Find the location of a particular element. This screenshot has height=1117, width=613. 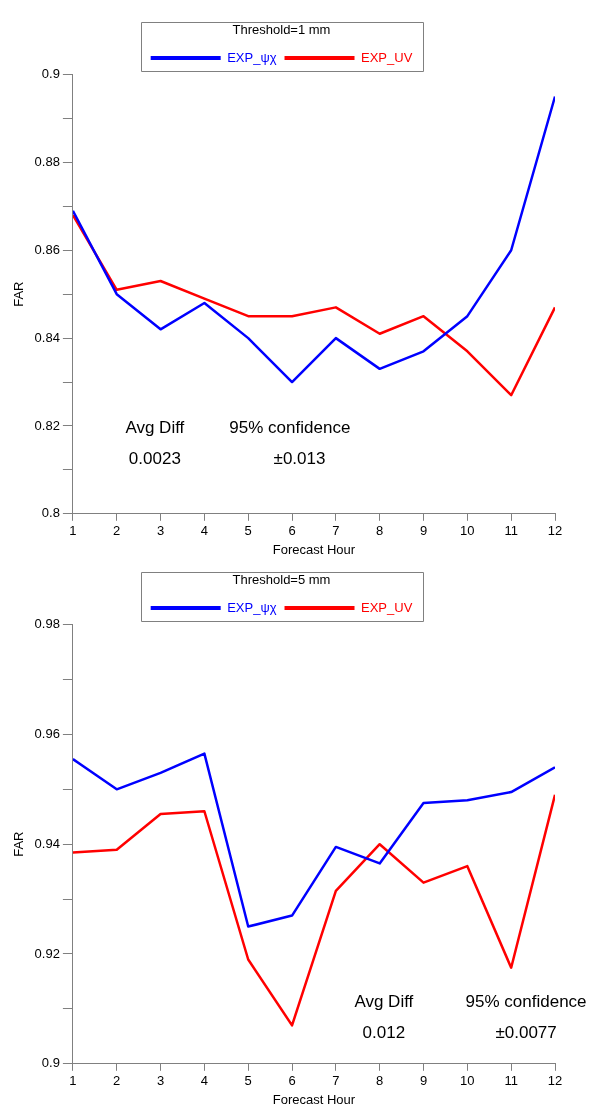

annotation: 0.0023 is located at coordinates (154, 458).